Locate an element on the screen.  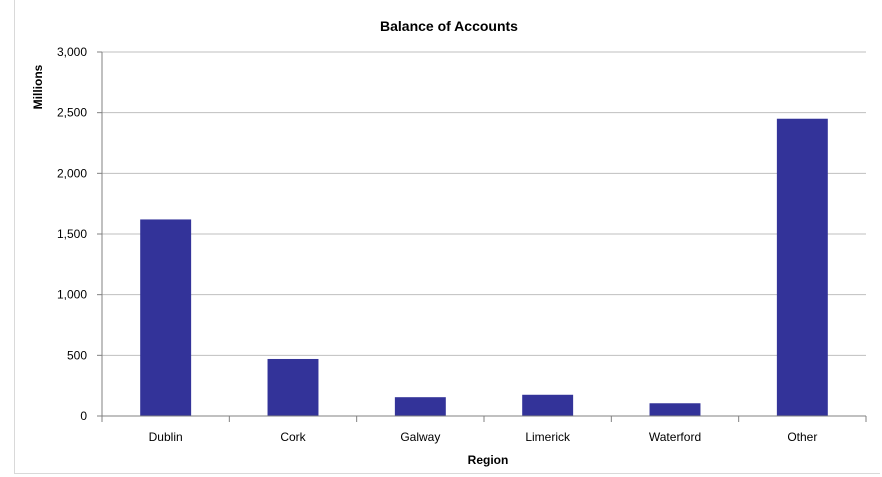
y-tick-label: 1,500 is located at coordinates (72, 234).